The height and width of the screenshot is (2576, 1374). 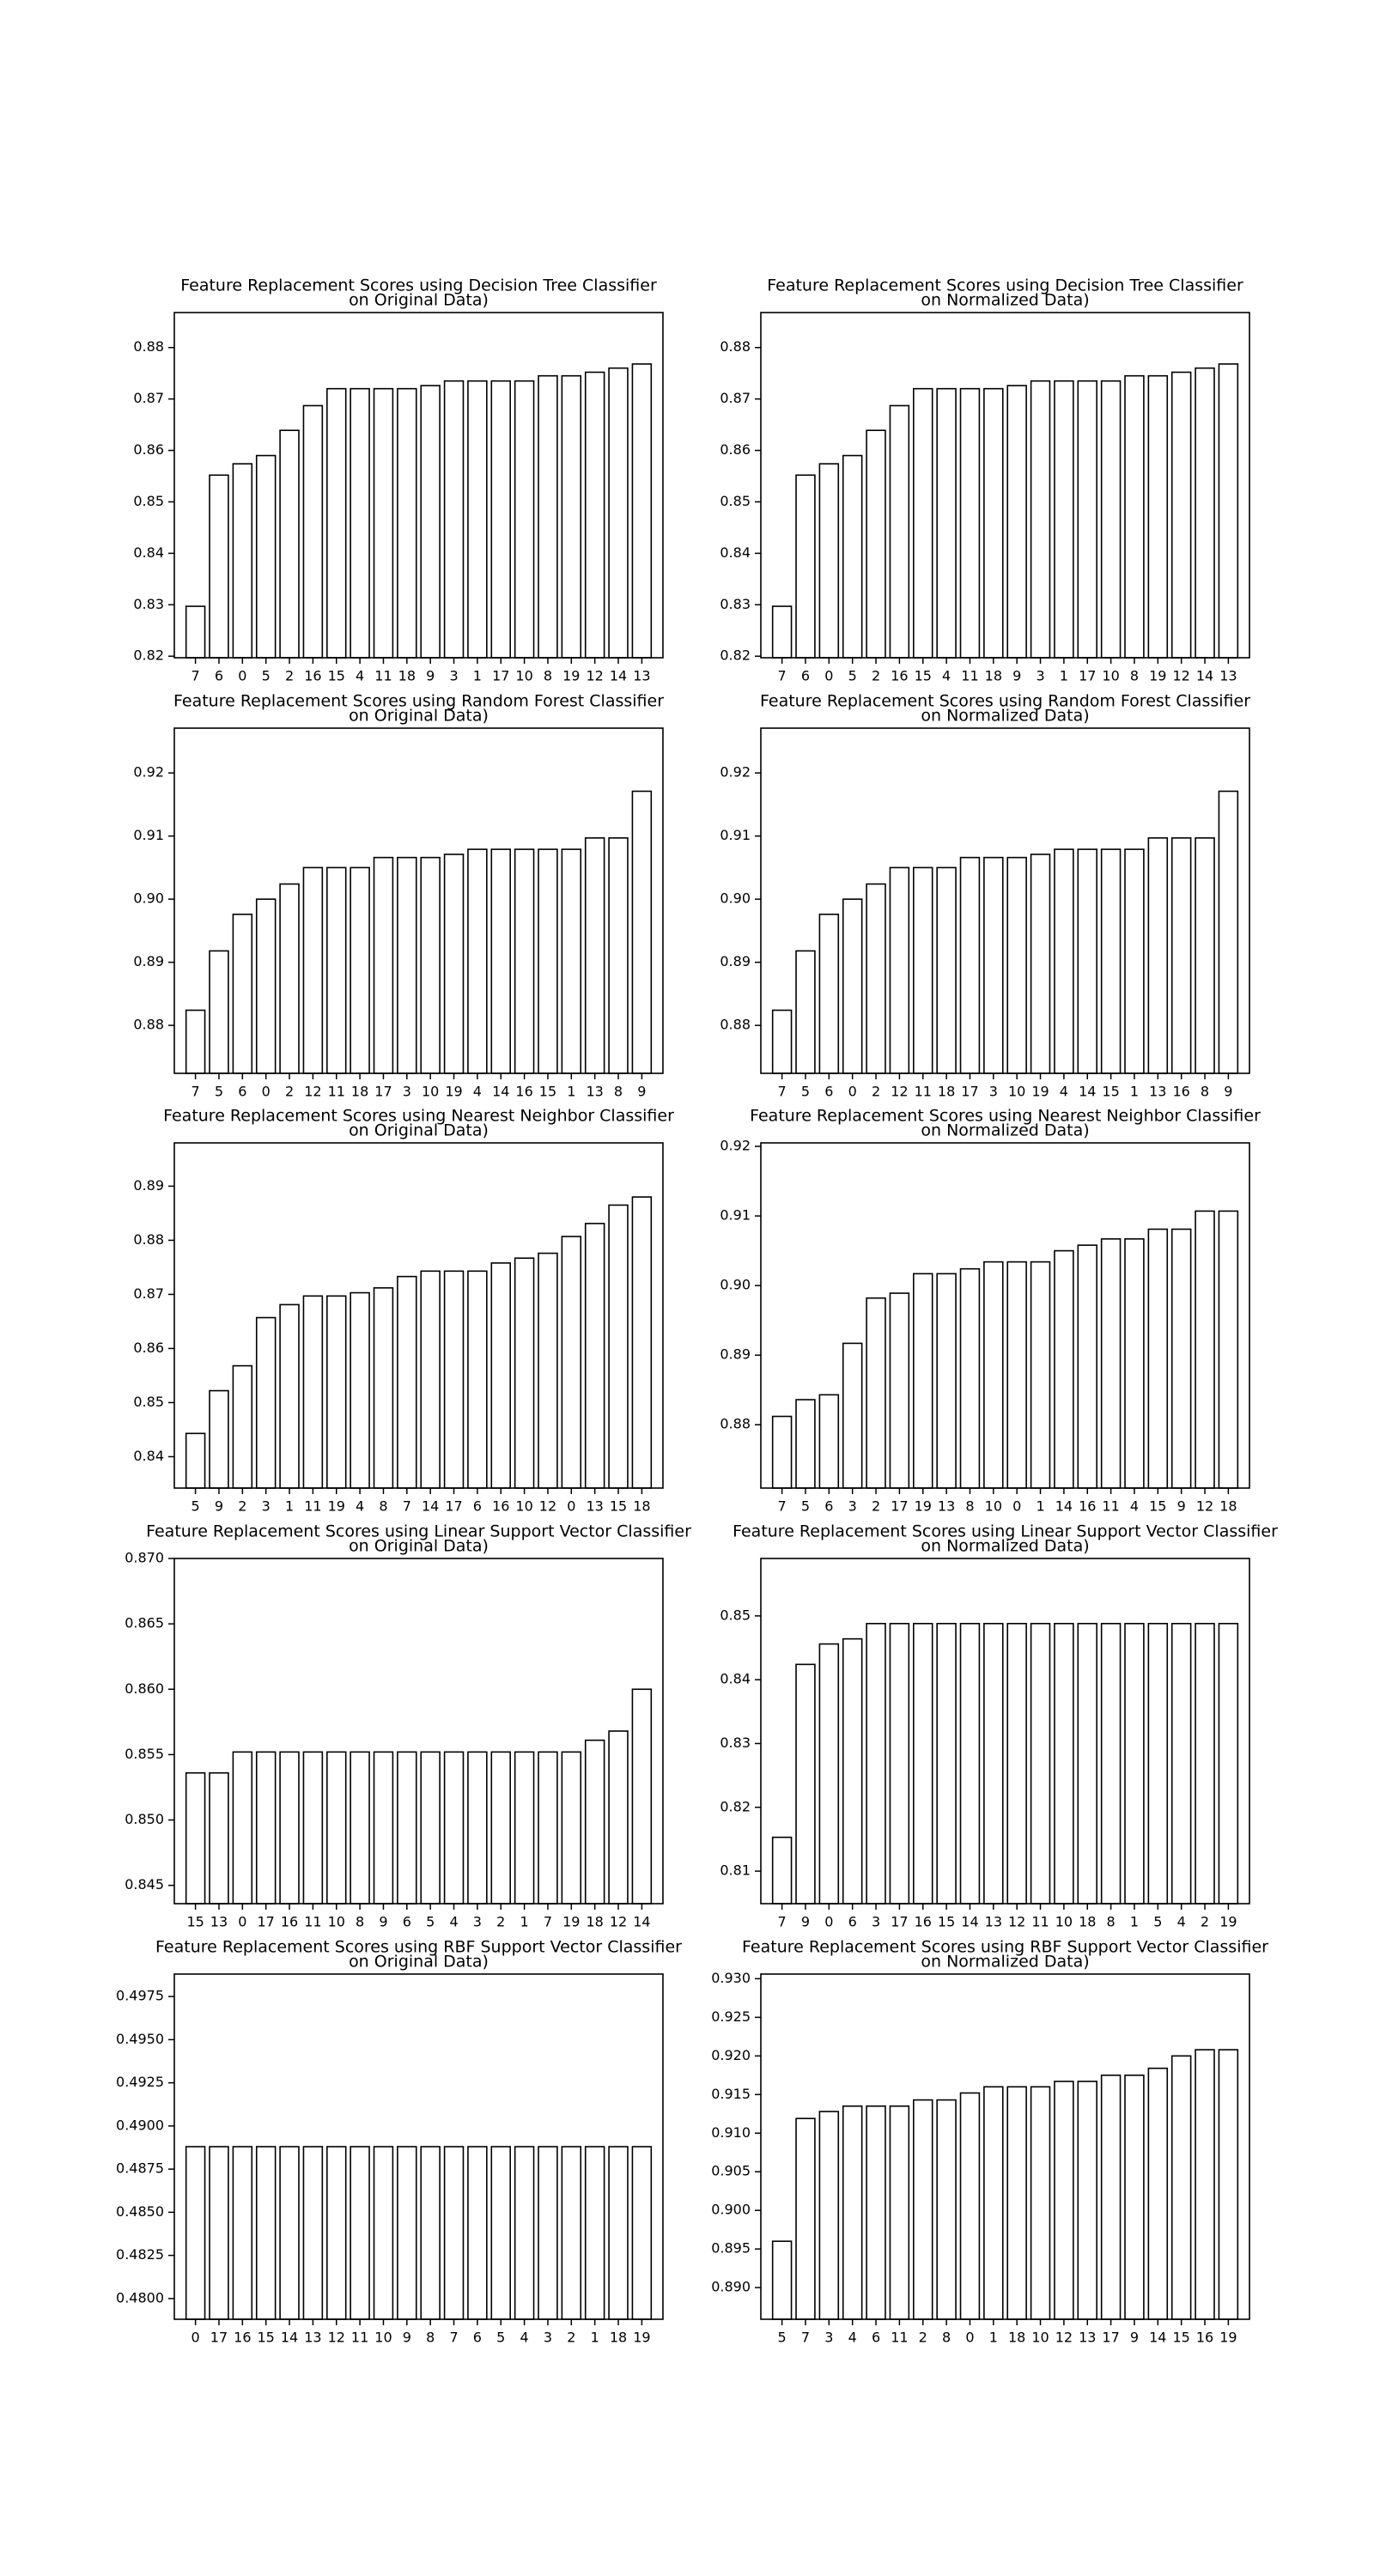 What do you see at coordinates (547, 1092) in the screenshot?
I see `x-tick-label: 15` at bounding box center [547, 1092].